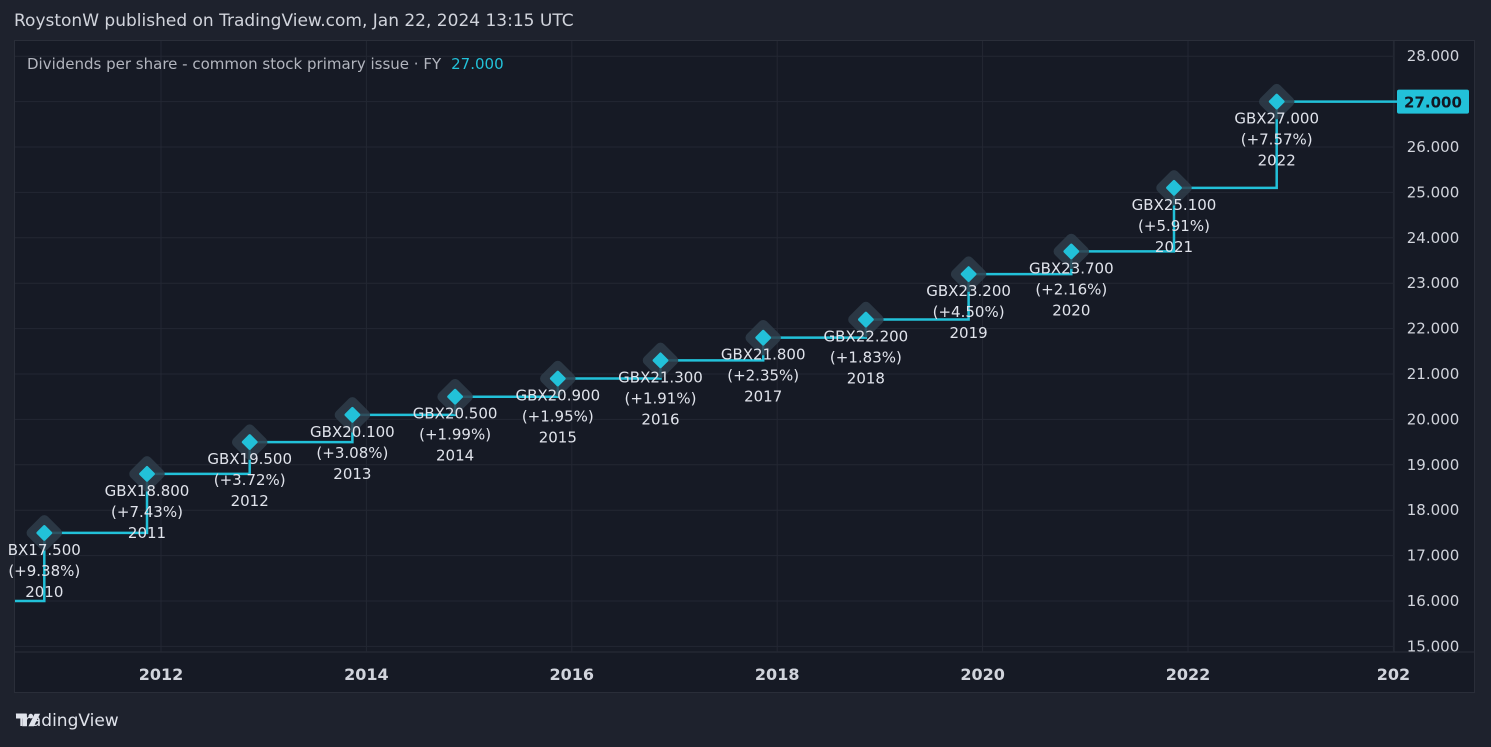  What do you see at coordinates (558, 417) in the screenshot?
I see `data-label-change: (+1.95%)` at bounding box center [558, 417].